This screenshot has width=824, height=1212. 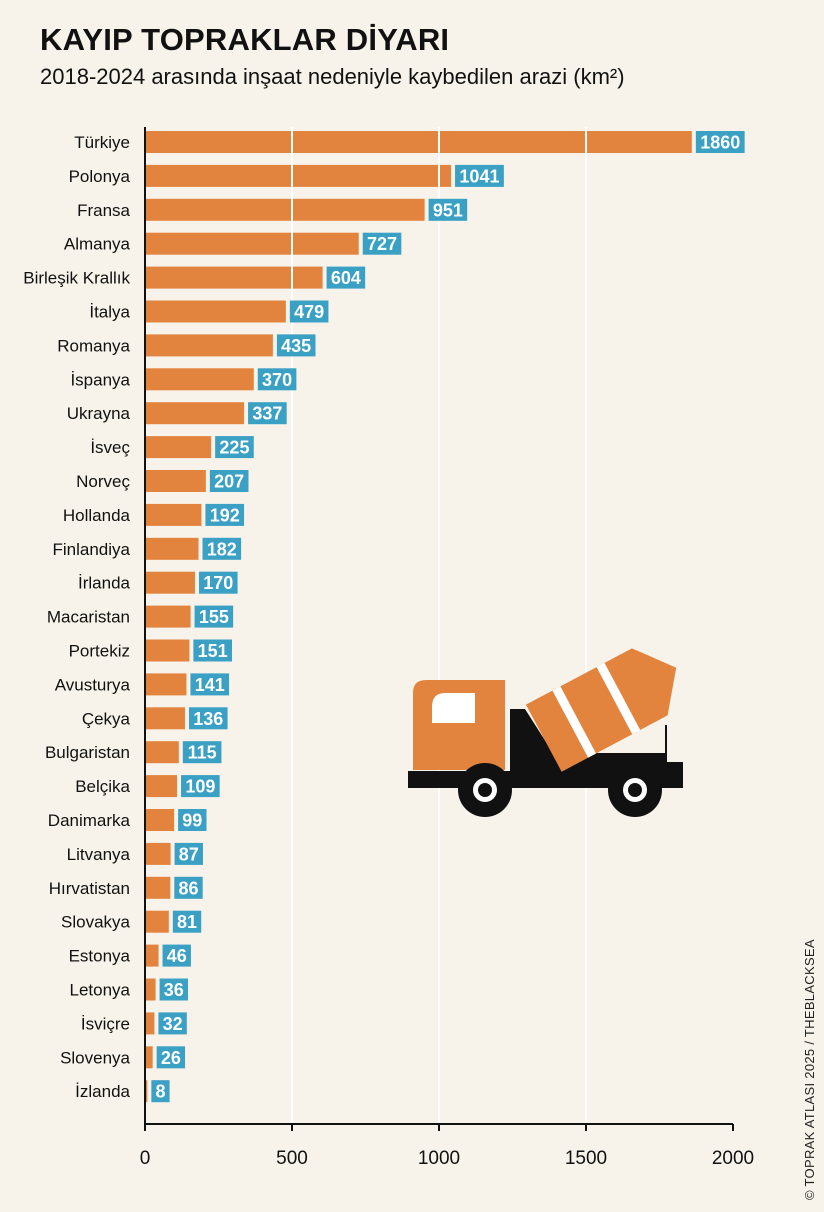 What do you see at coordinates (448, 210) in the screenshot?
I see `value-label: 951` at bounding box center [448, 210].